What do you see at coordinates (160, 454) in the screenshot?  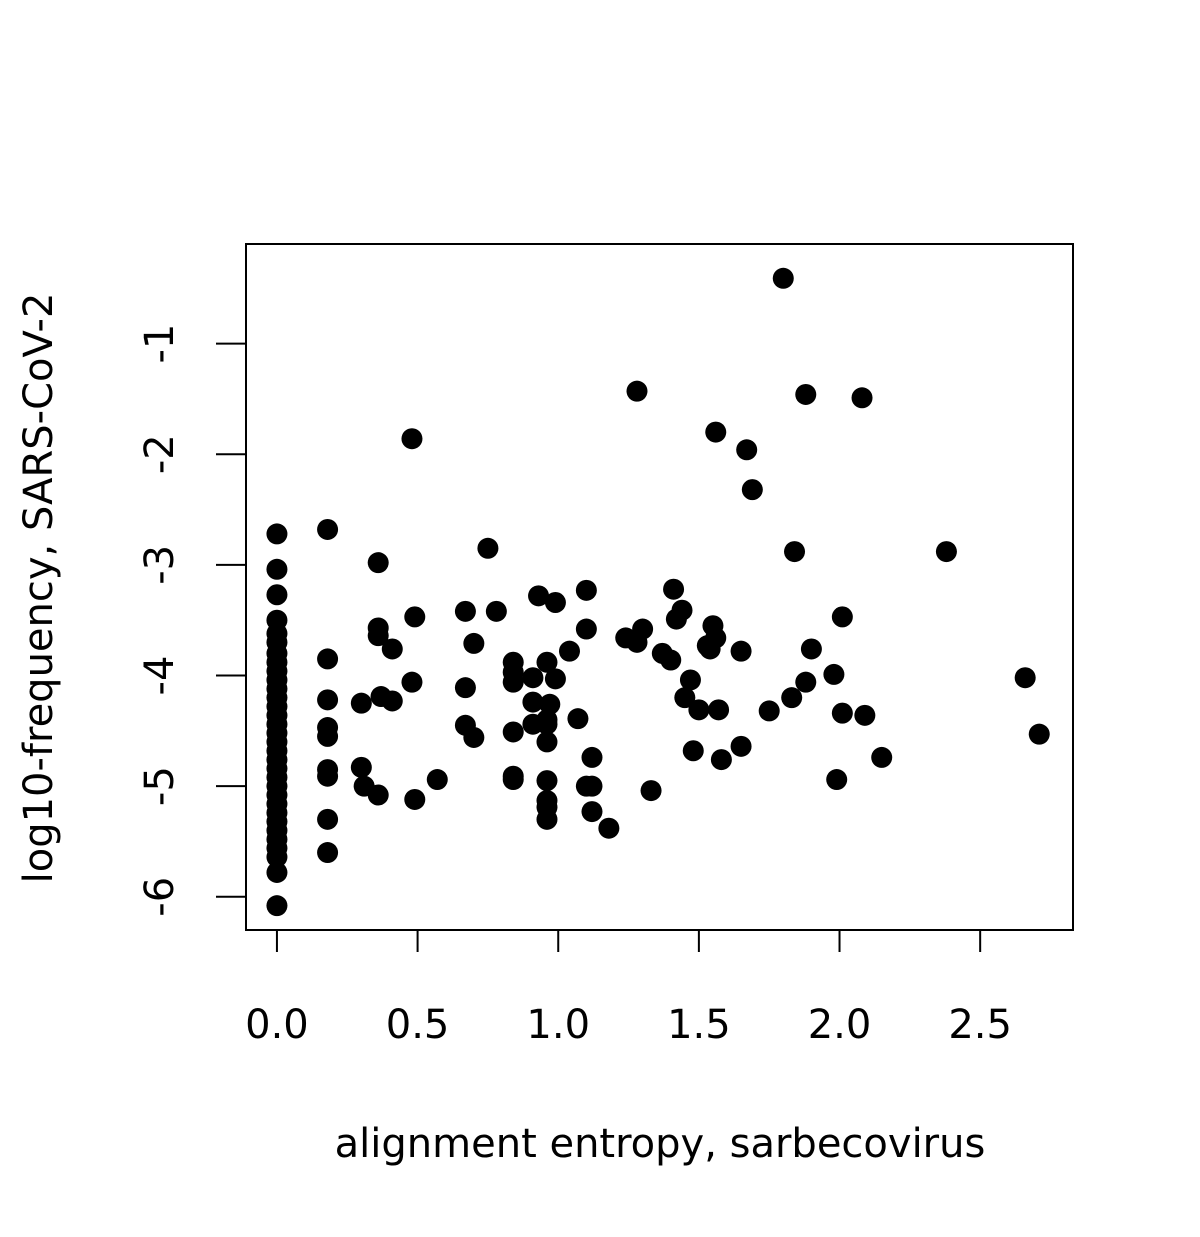 I see `y-tick-label: -2` at bounding box center [160, 454].